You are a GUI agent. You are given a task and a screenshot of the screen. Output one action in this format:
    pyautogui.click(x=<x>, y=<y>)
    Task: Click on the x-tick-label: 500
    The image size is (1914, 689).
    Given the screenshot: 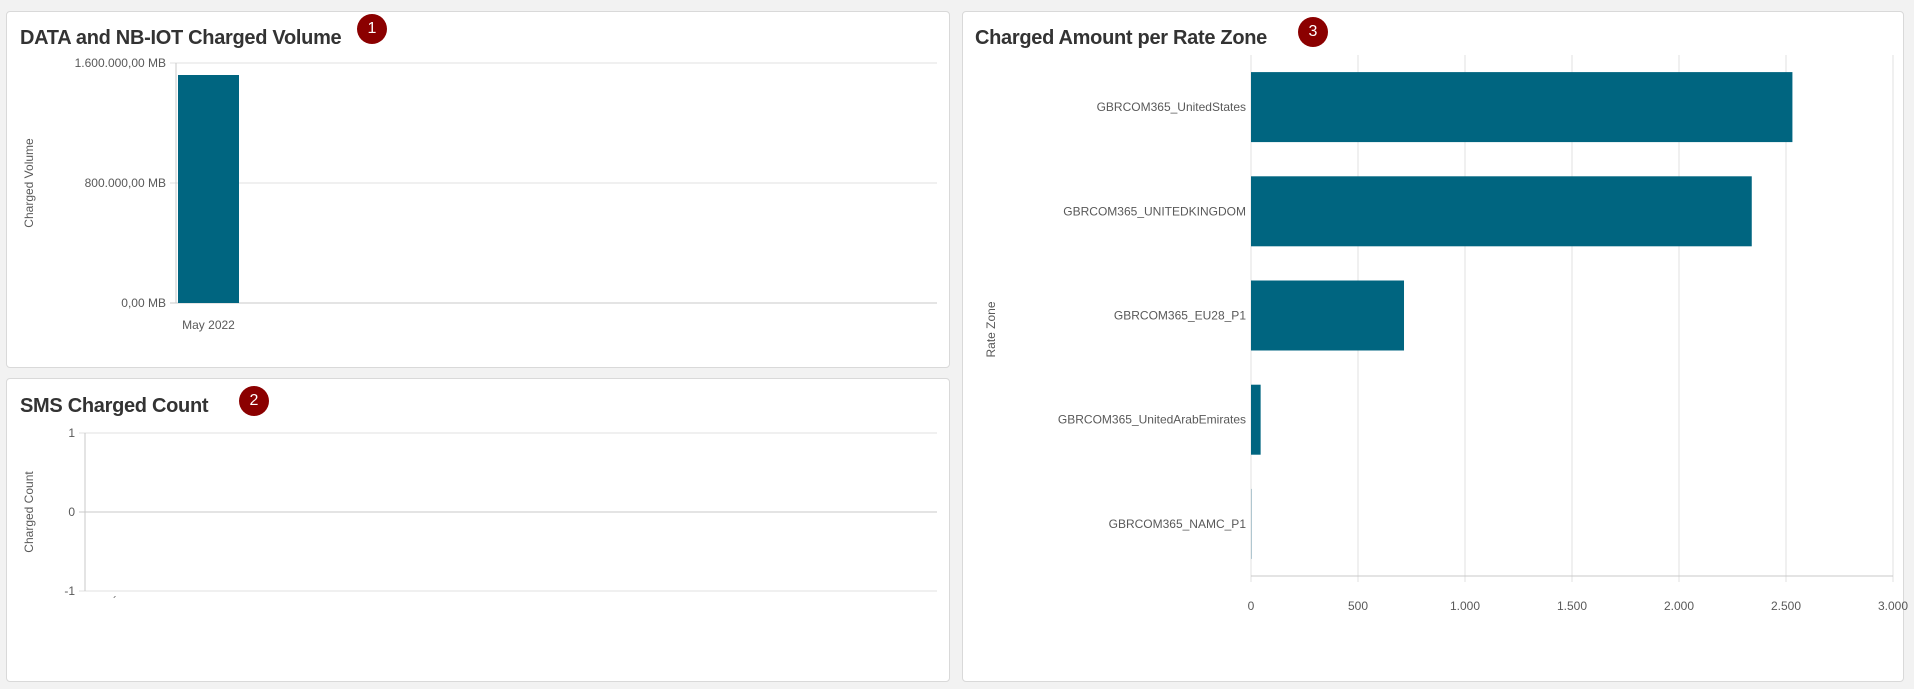 What is the action you would take?
    pyautogui.click(x=1358, y=606)
    